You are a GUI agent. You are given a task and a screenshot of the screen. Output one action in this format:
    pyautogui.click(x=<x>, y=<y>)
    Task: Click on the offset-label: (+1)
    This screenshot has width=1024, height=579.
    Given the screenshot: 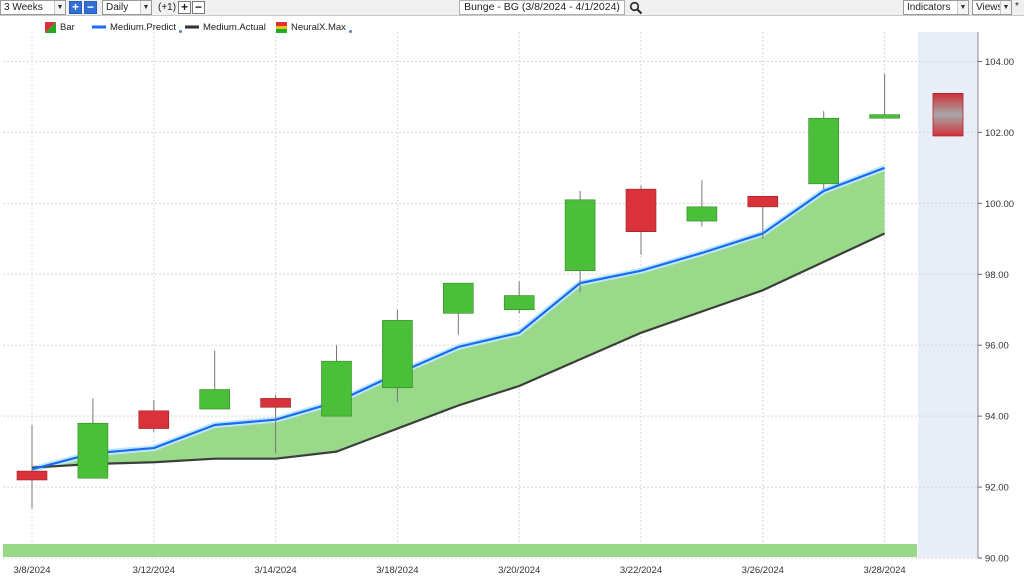 What is the action you would take?
    pyautogui.click(x=167, y=7)
    